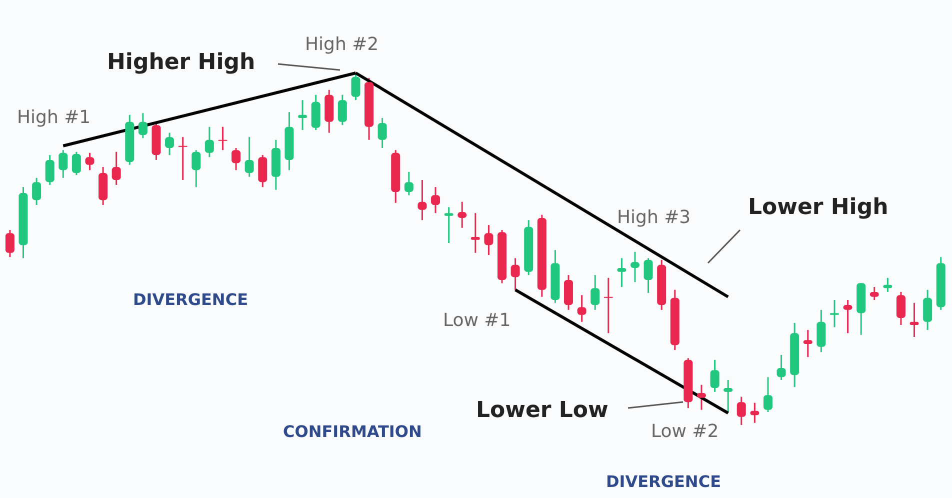  Describe the element at coordinates (663, 481) in the screenshot. I see `text: DIVERGENCE` at that location.